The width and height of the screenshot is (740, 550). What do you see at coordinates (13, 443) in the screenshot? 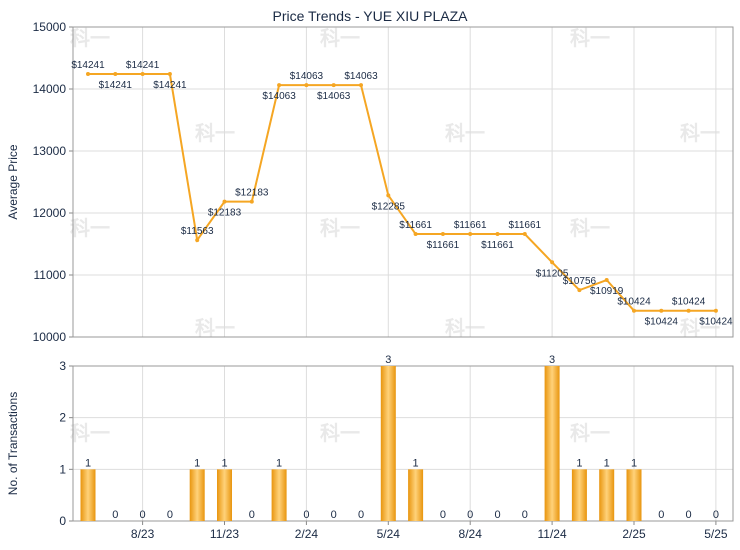
I see `tx-y-axis-title: No. of Transactions` at bounding box center [13, 443].